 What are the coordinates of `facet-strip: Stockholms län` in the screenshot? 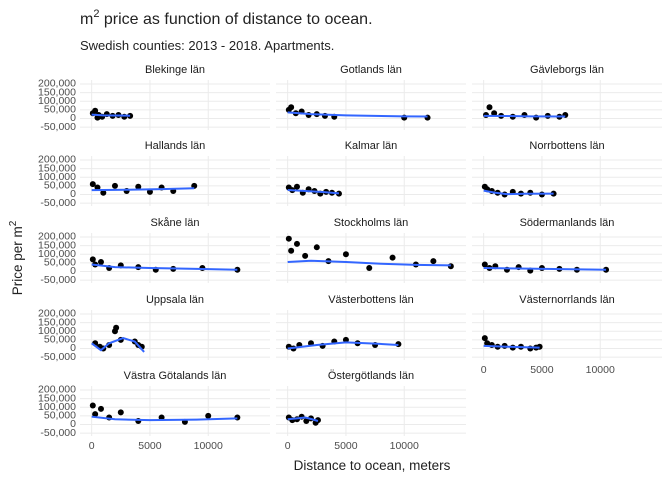 It's located at (371, 223).